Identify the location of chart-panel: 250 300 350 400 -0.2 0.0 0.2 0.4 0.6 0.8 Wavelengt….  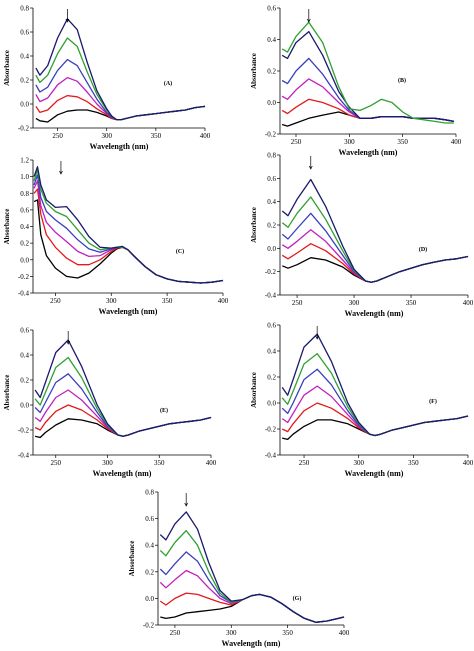
(239, 569).